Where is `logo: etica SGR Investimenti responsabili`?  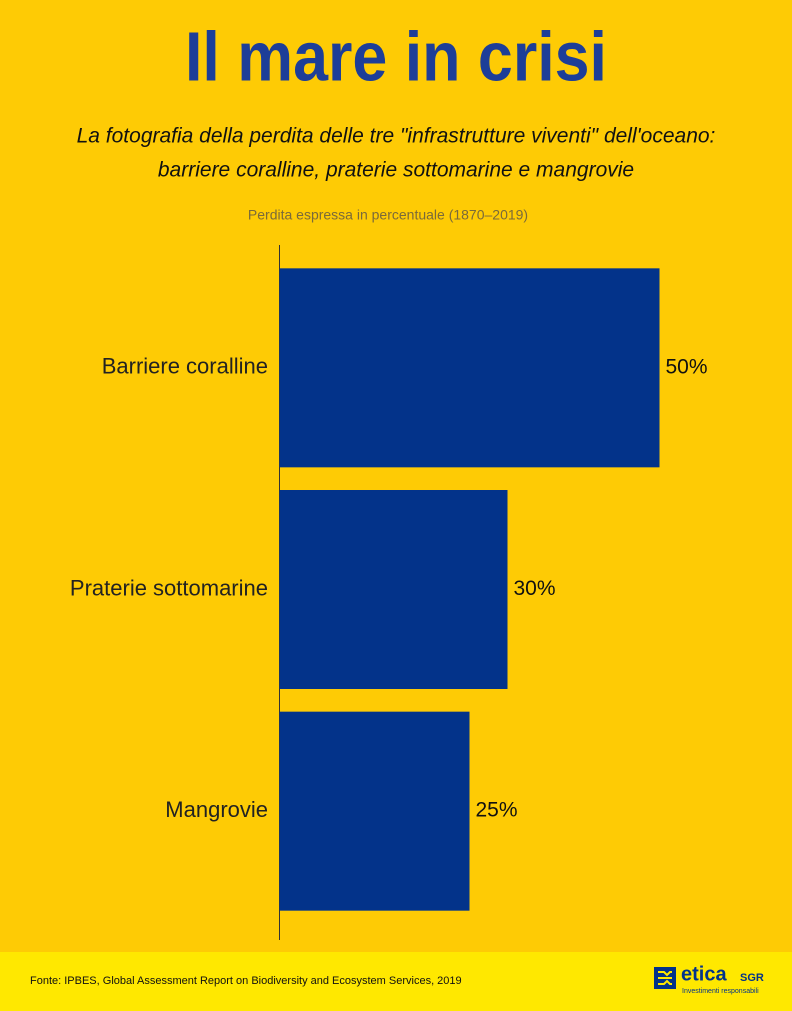
logo: etica SGR Investimenti responsabili is located at coordinates (709, 979).